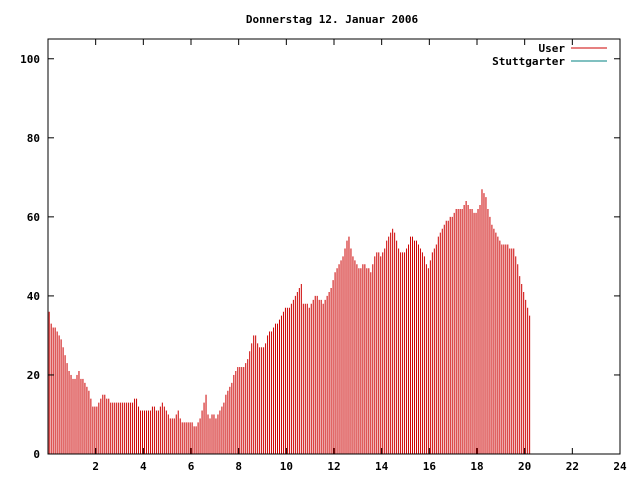  I want to click on x-tick-label: 2, so click(95, 466).